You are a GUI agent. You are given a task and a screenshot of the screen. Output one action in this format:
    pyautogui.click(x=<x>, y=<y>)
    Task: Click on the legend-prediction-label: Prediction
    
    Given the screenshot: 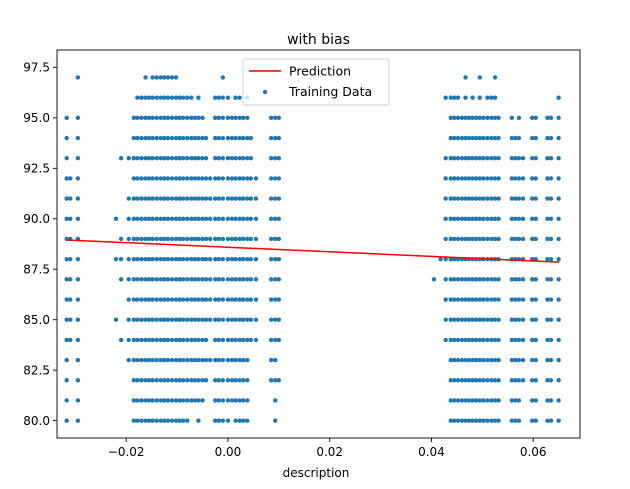 What is the action you would take?
    pyautogui.click(x=320, y=71)
    